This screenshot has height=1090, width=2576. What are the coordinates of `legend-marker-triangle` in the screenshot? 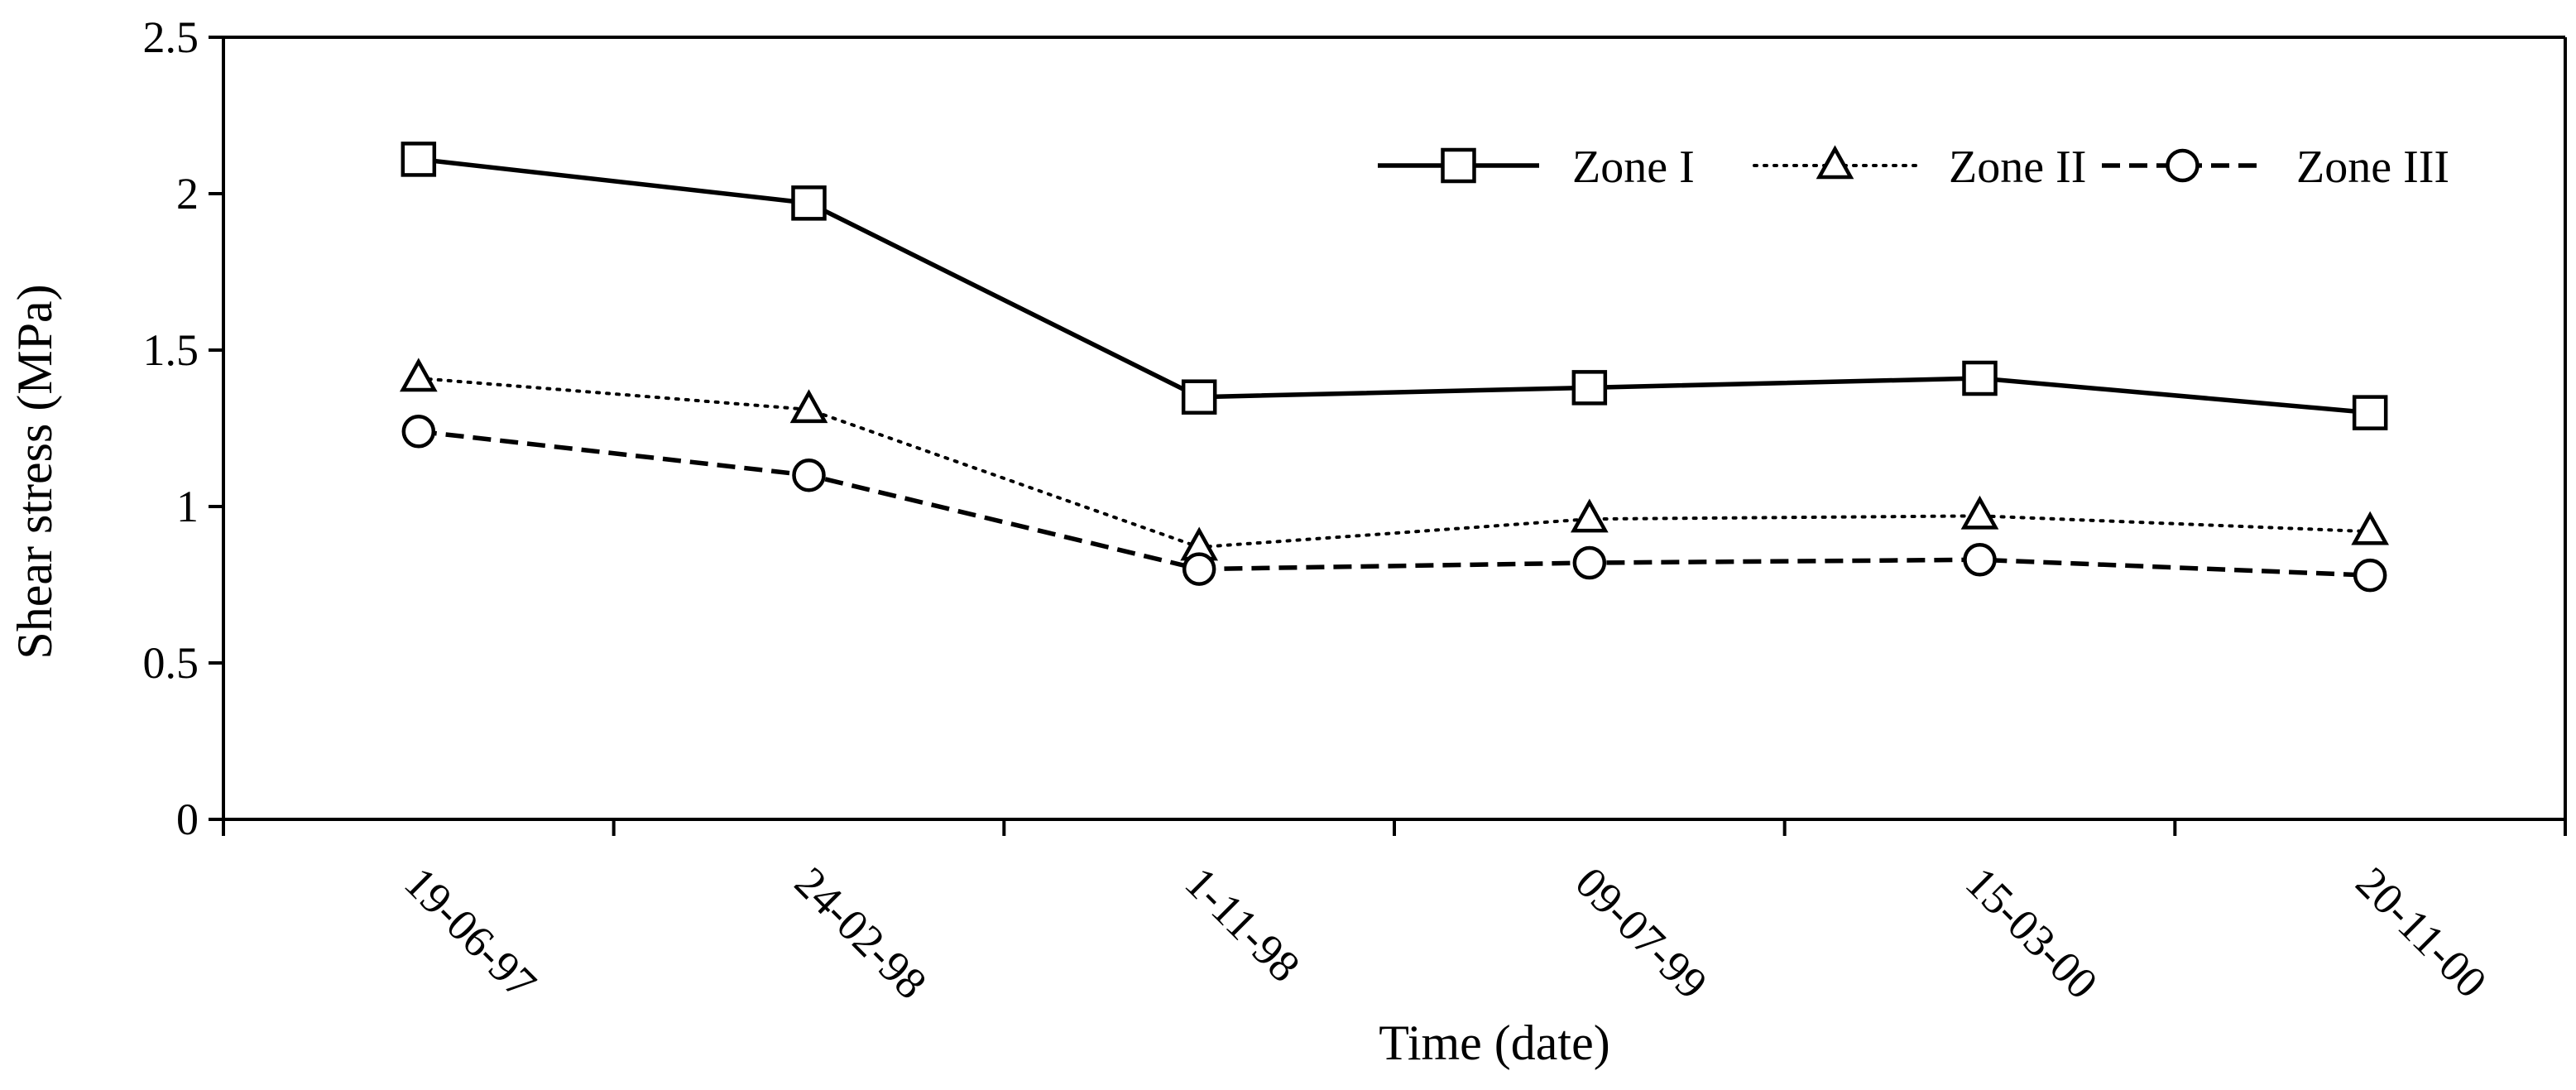 It's located at (1835, 162).